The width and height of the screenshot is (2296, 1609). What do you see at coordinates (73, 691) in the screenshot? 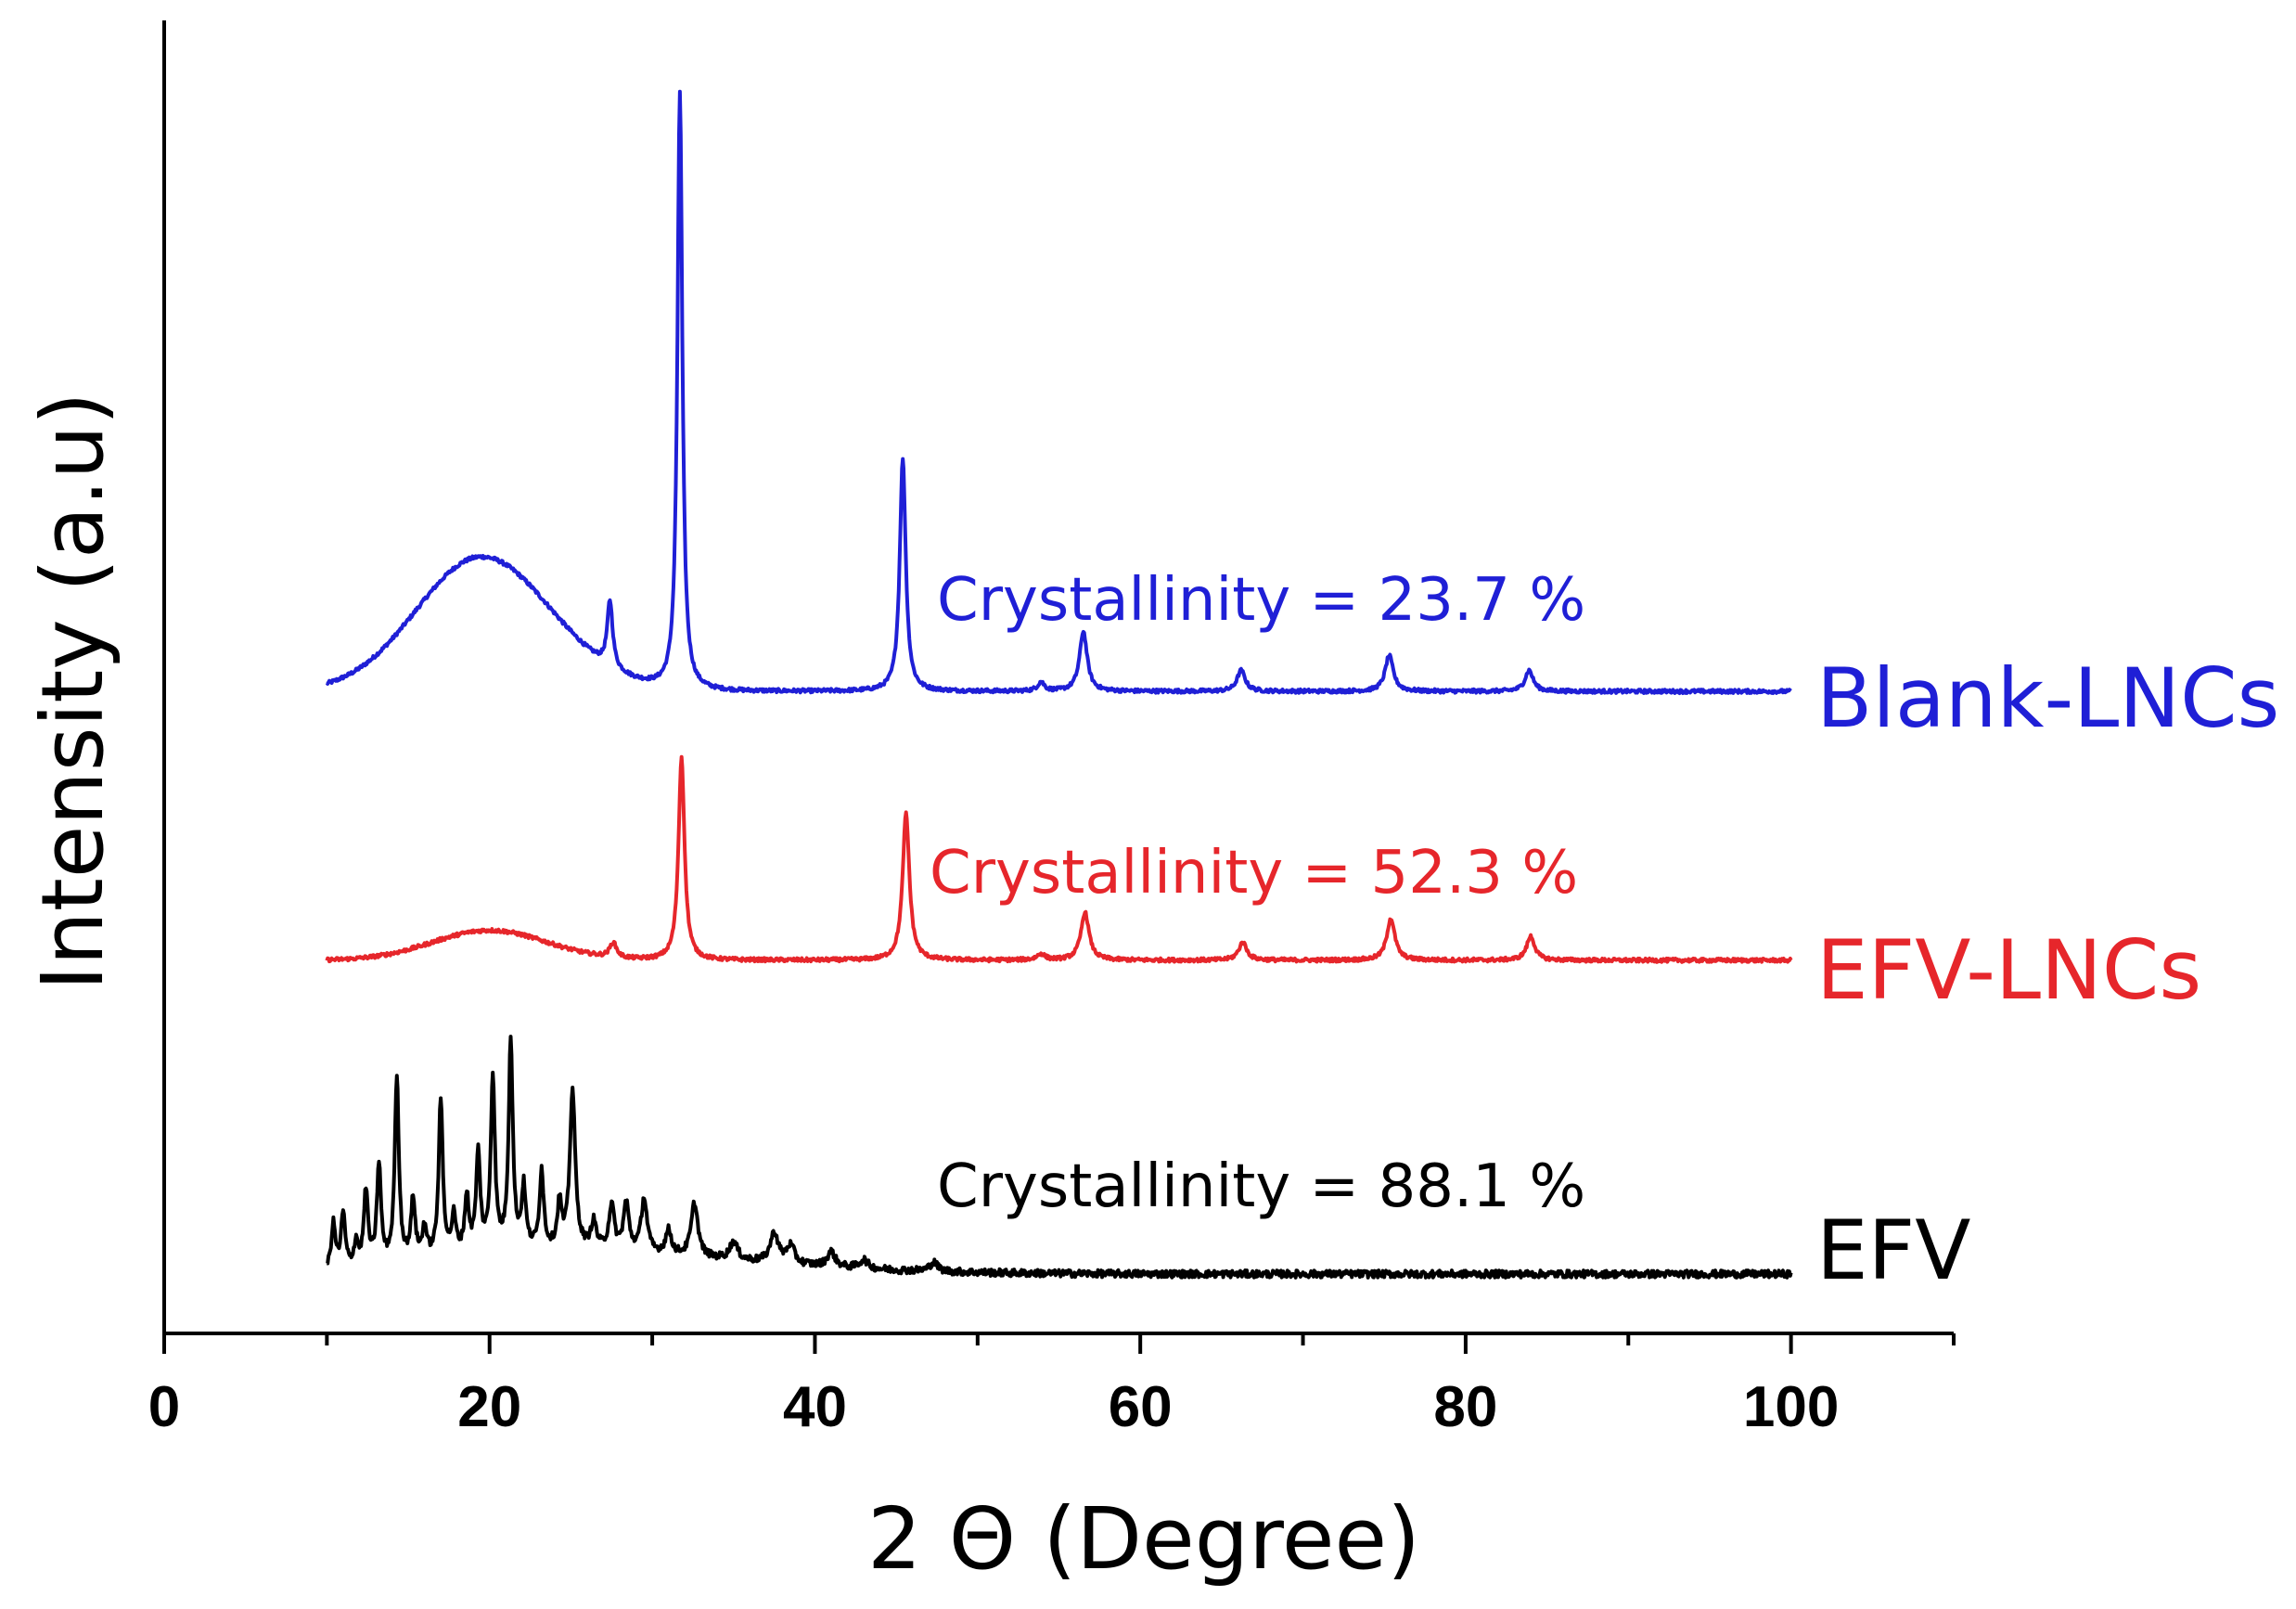
I see `y-axis-title: Intensity (a.u)` at bounding box center [73, 691].